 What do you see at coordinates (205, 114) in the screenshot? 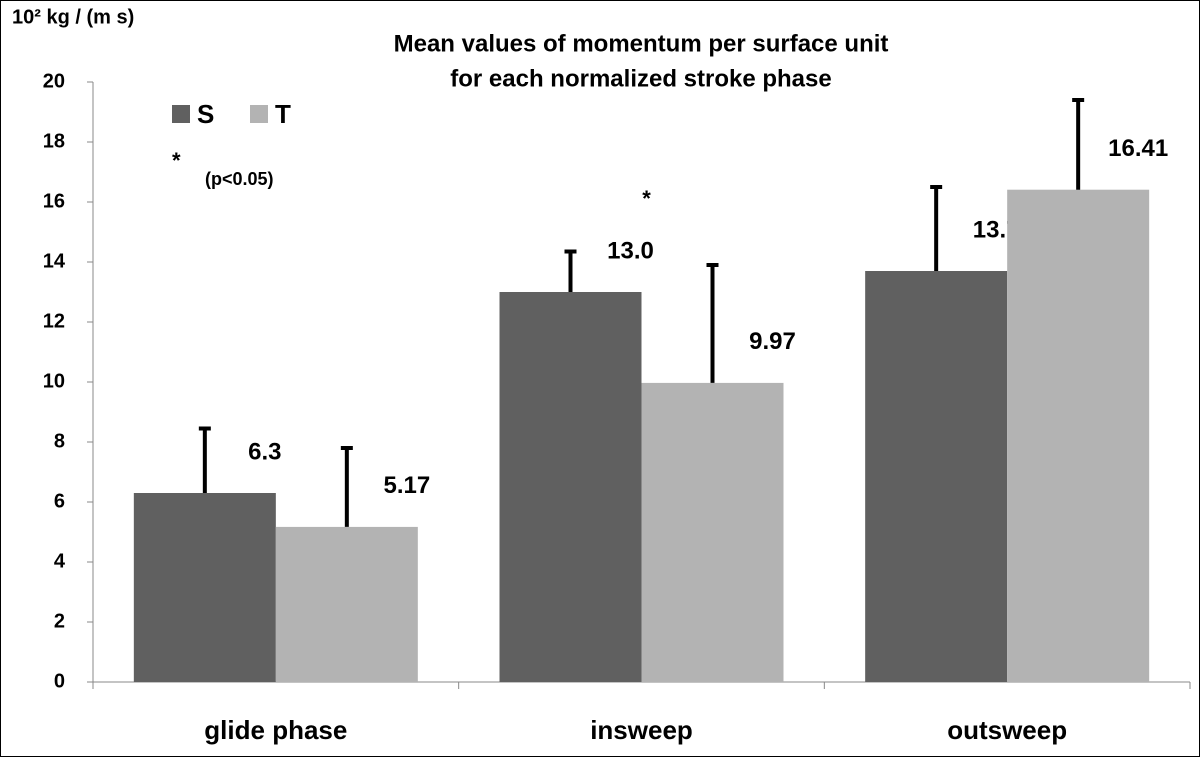
I see `legend-label: S` at bounding box center [205, 114].